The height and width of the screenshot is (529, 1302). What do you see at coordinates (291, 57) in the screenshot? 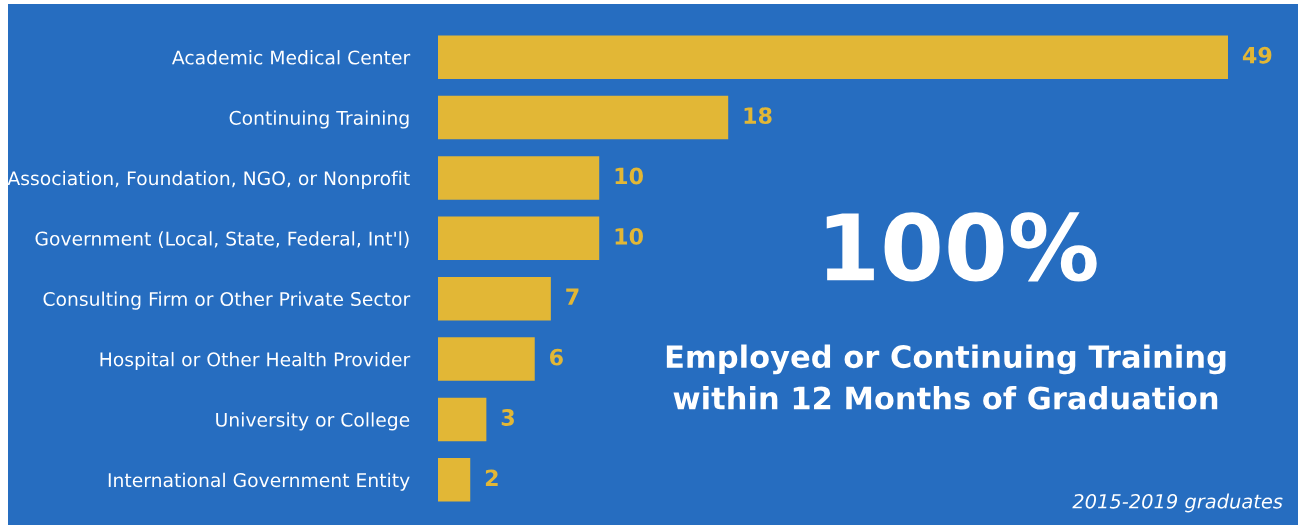
I see `y-tick-label: Academic Medical Center` at bounding box center [291, 57].